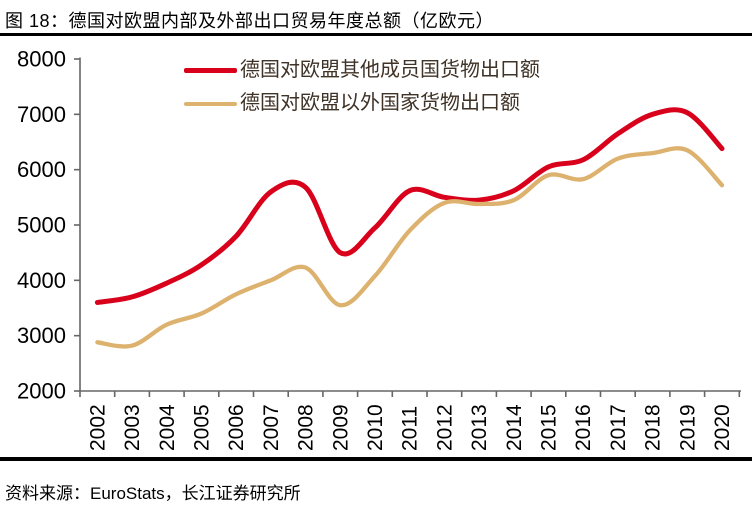 The image size is (752, 512). What do you see at coordinates (271, 427) in the screenshot?
I see `x-axis-tick-label: 2007` at bounding box center [271, 427].